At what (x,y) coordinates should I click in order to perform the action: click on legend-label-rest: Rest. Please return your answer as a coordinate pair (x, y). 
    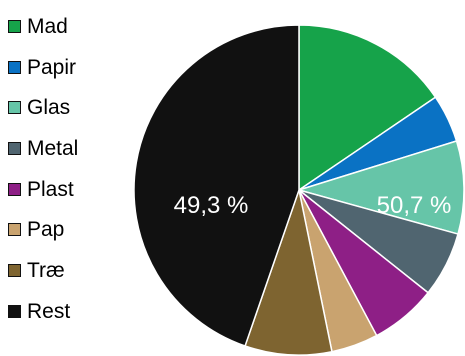
    Looking at the image, I should click on (49, 311).